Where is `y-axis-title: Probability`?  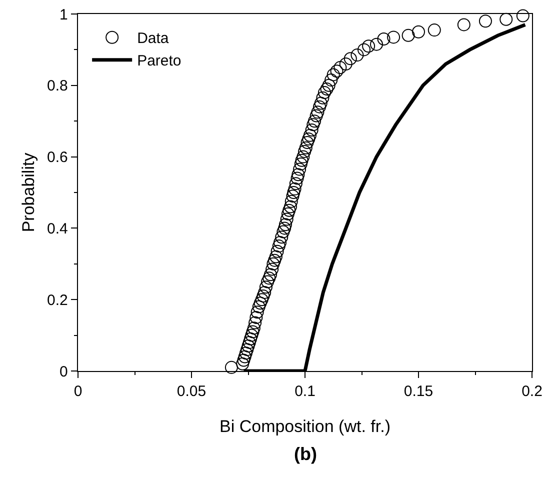 y-axis-title: Probability is located at coordinates (28, 192).